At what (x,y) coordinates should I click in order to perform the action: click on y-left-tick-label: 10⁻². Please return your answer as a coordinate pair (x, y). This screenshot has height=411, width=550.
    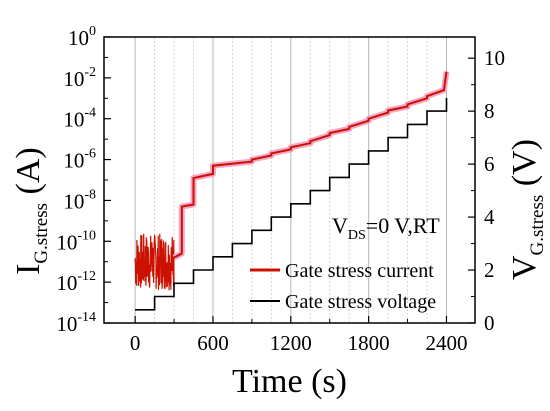
    Looking at the image, I should click on (79, 78).